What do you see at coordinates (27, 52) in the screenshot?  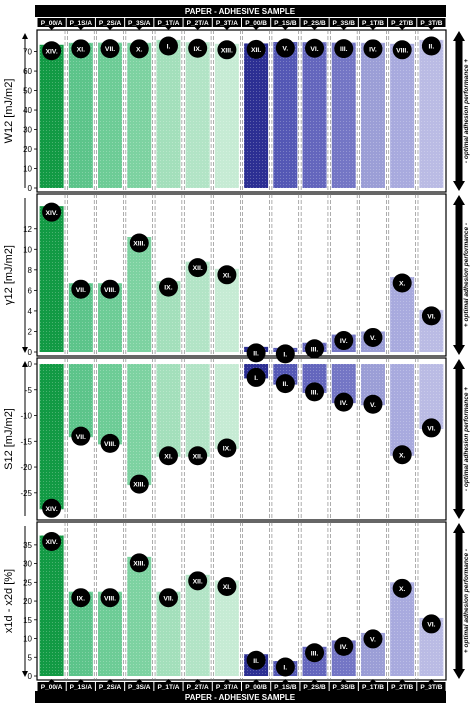 I see `y-tick-label: 70` at bounding box center [27, 52].